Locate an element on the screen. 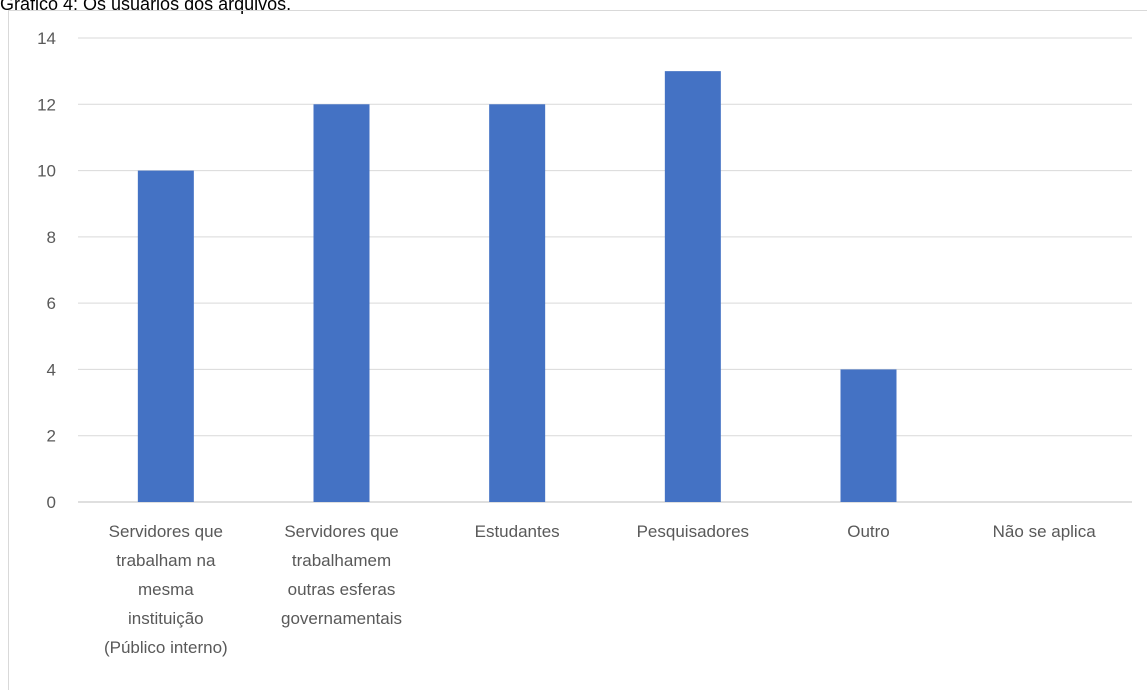  y-tick-label: 10 is located at coordinates (46, 171).